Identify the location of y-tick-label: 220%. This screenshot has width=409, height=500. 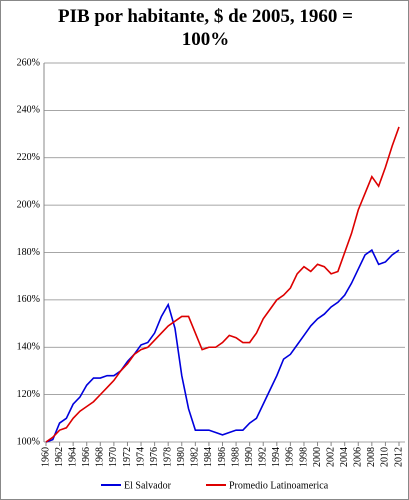
(28, 157).